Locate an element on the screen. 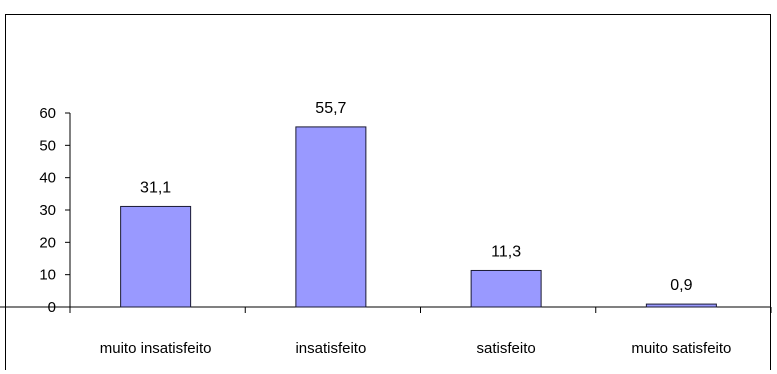  y-tick-label: 20 is located at coordinates (47, 242).